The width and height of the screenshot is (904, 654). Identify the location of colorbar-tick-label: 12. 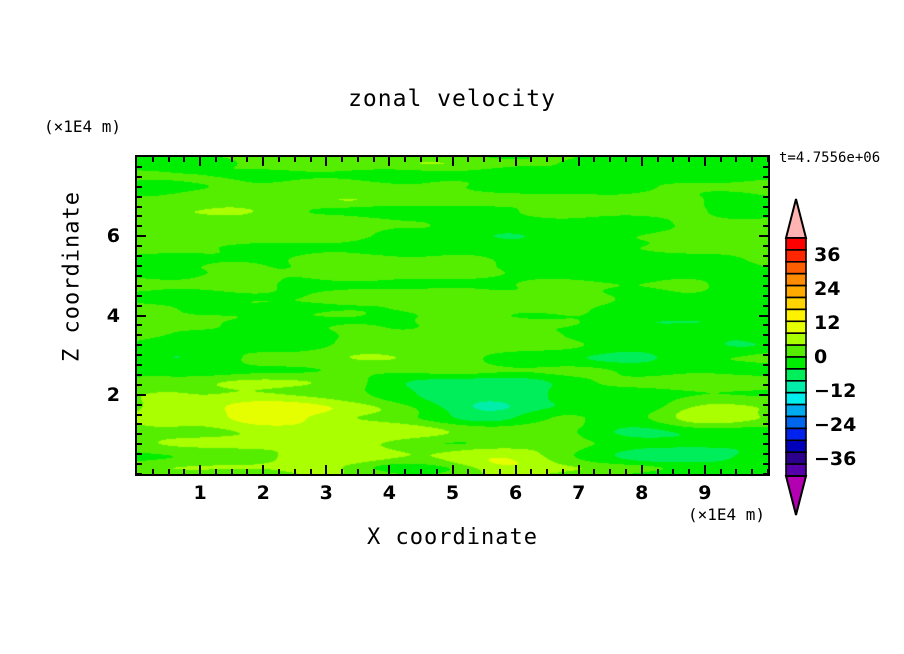
(827, 323).